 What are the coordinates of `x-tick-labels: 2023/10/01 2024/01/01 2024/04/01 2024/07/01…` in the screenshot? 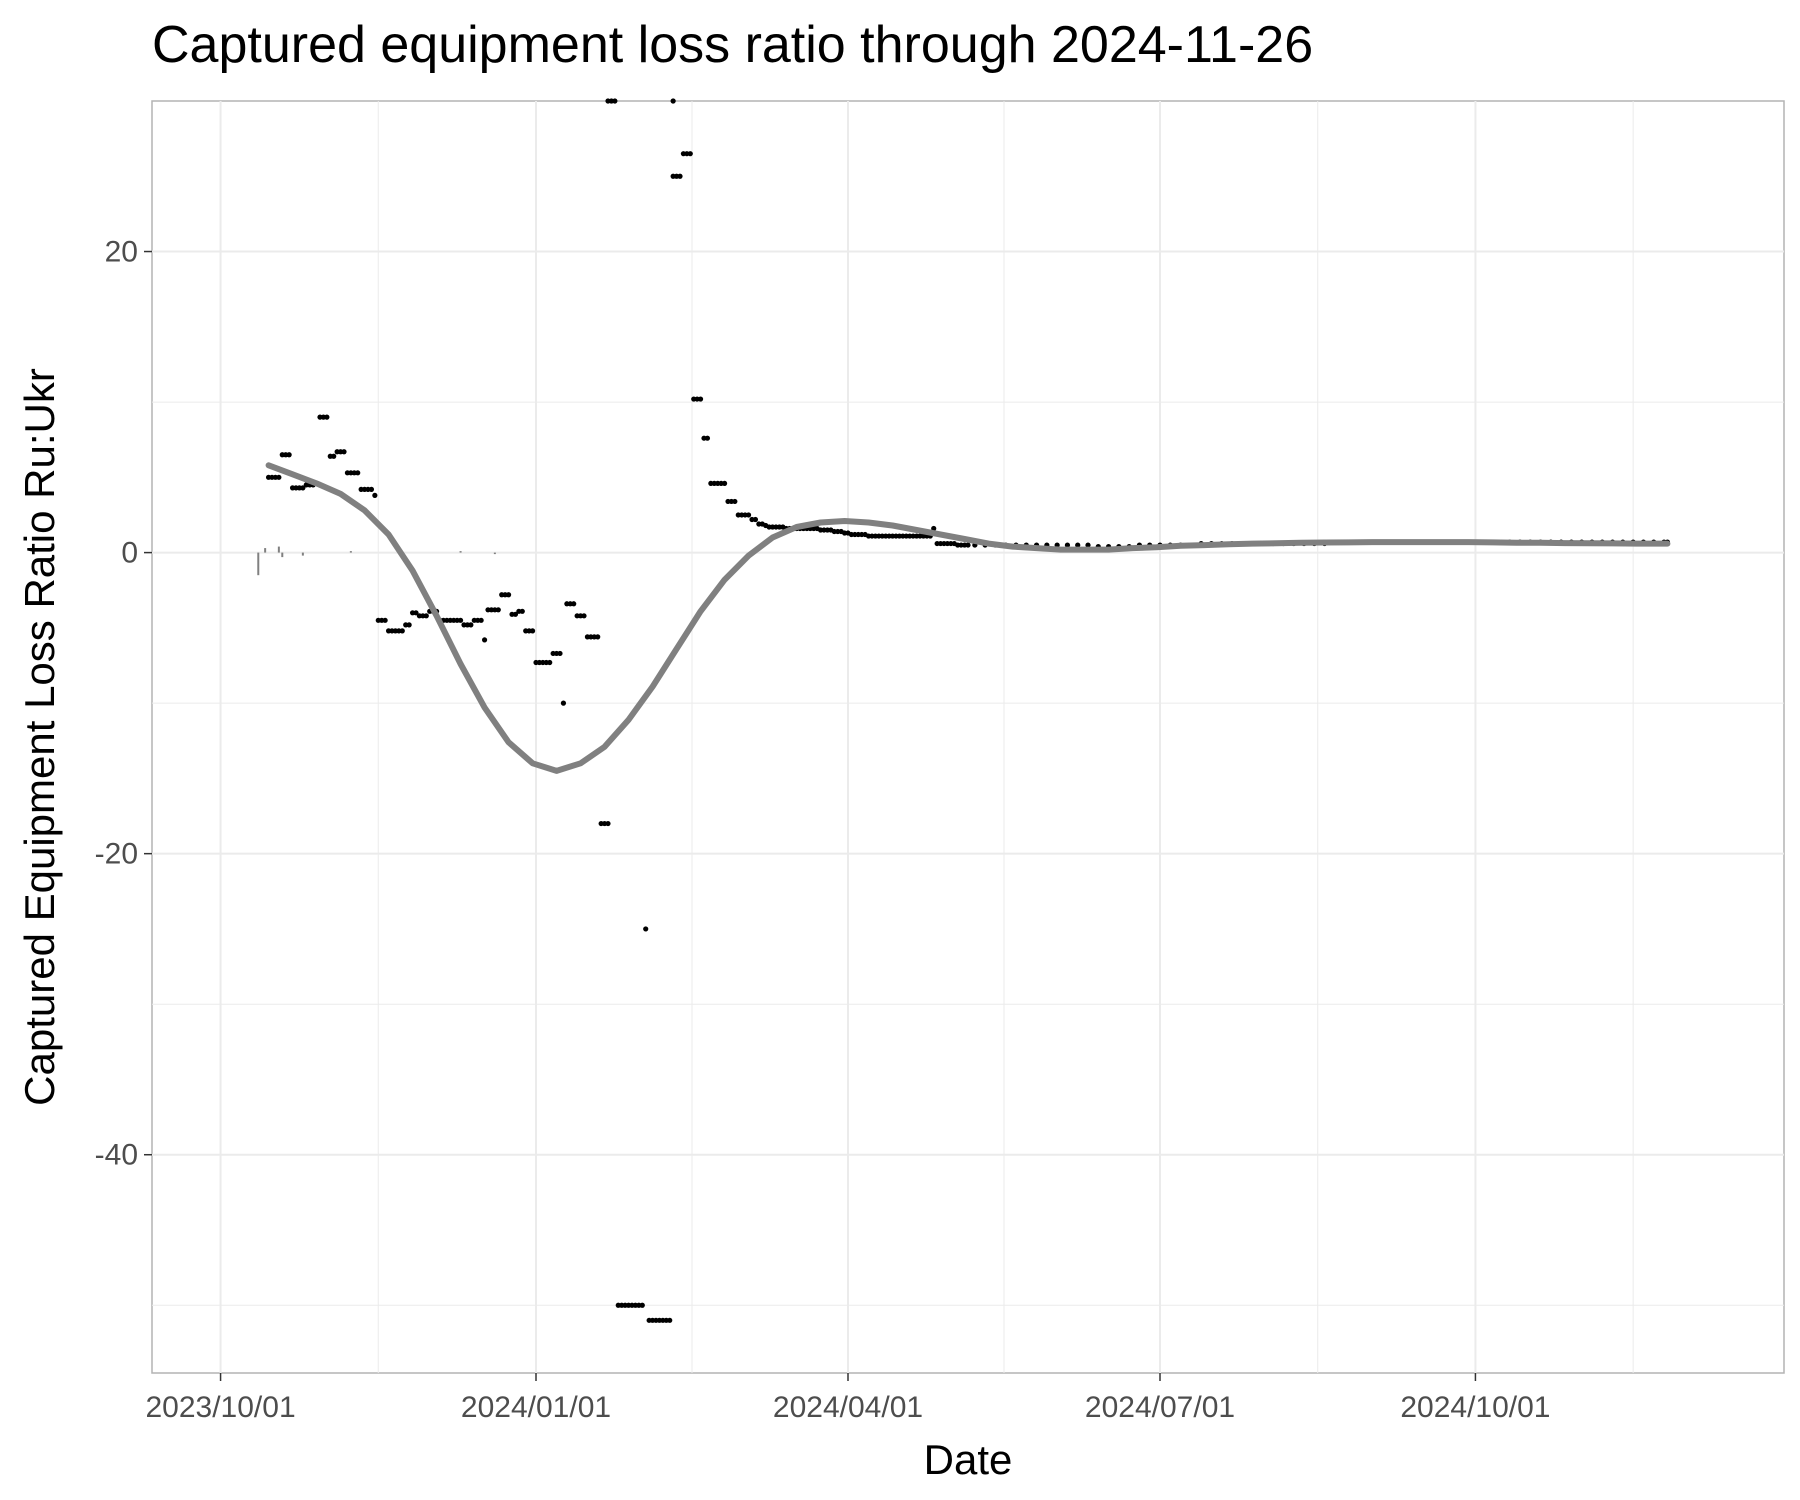 It's located at (848, 1398).